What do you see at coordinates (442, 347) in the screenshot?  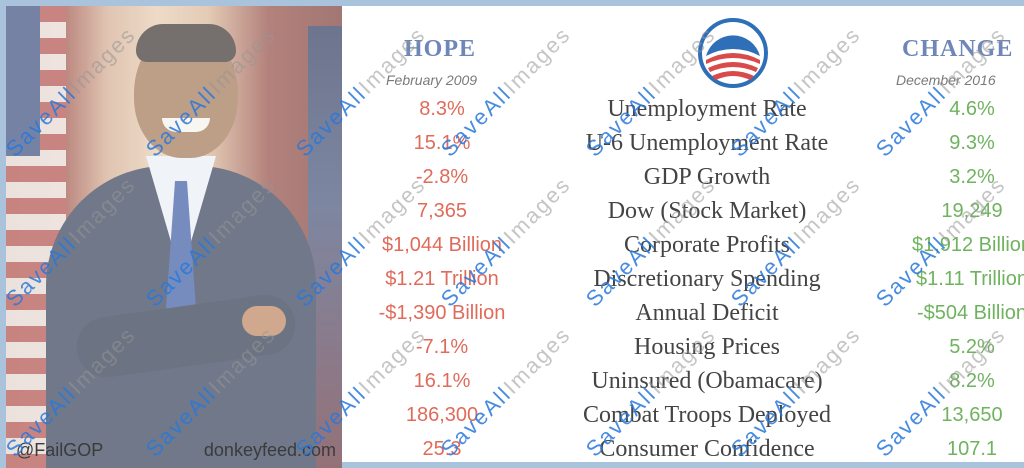 I see `hope-value: -7.1%` at bounding box center [442, 347].